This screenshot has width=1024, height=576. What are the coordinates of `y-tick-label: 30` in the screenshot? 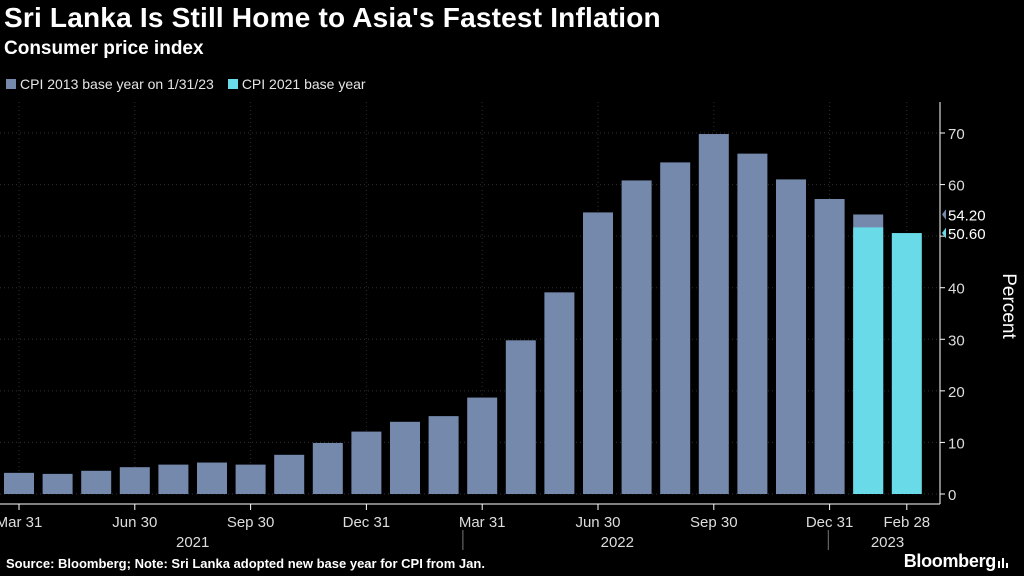 It's located at (956, 340).